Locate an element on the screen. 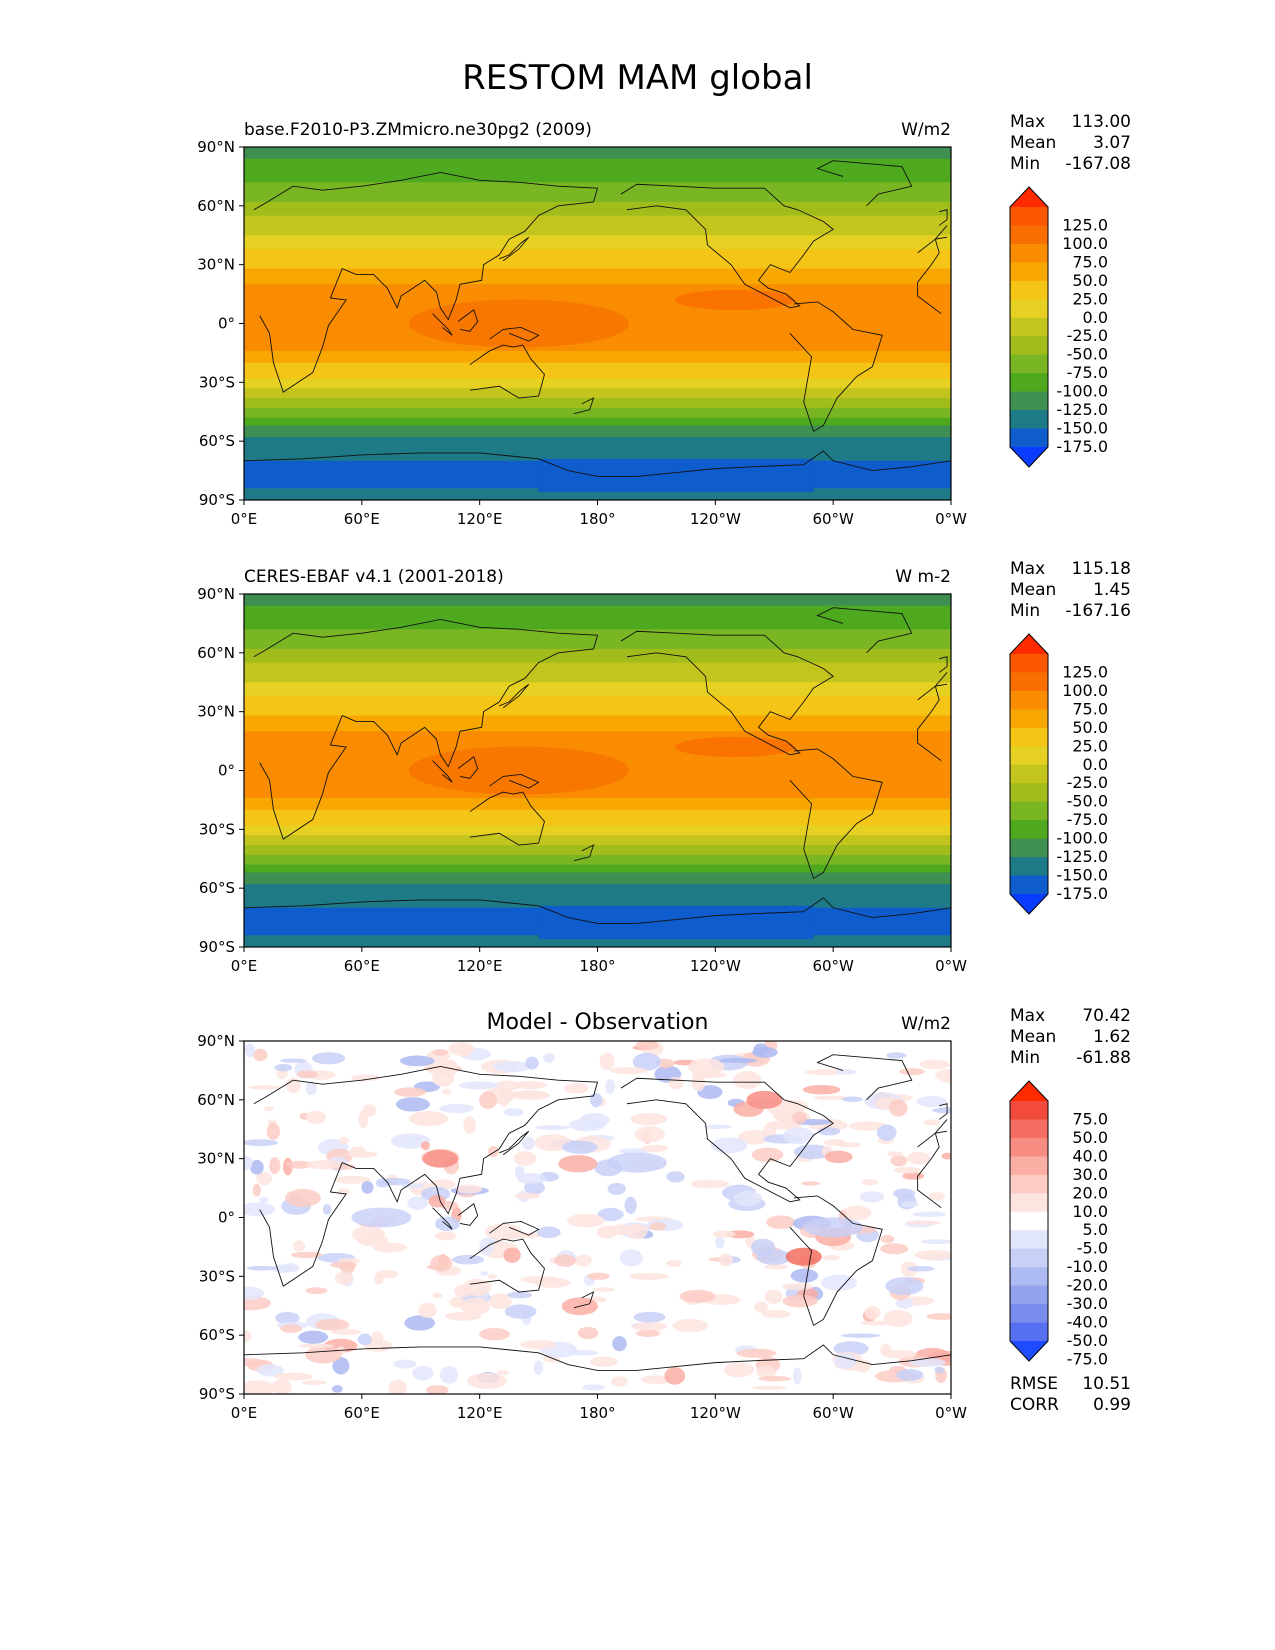 The image size is (1275, 1650). colorbar-label: -125.0 is located at coordinates (1082, 409).